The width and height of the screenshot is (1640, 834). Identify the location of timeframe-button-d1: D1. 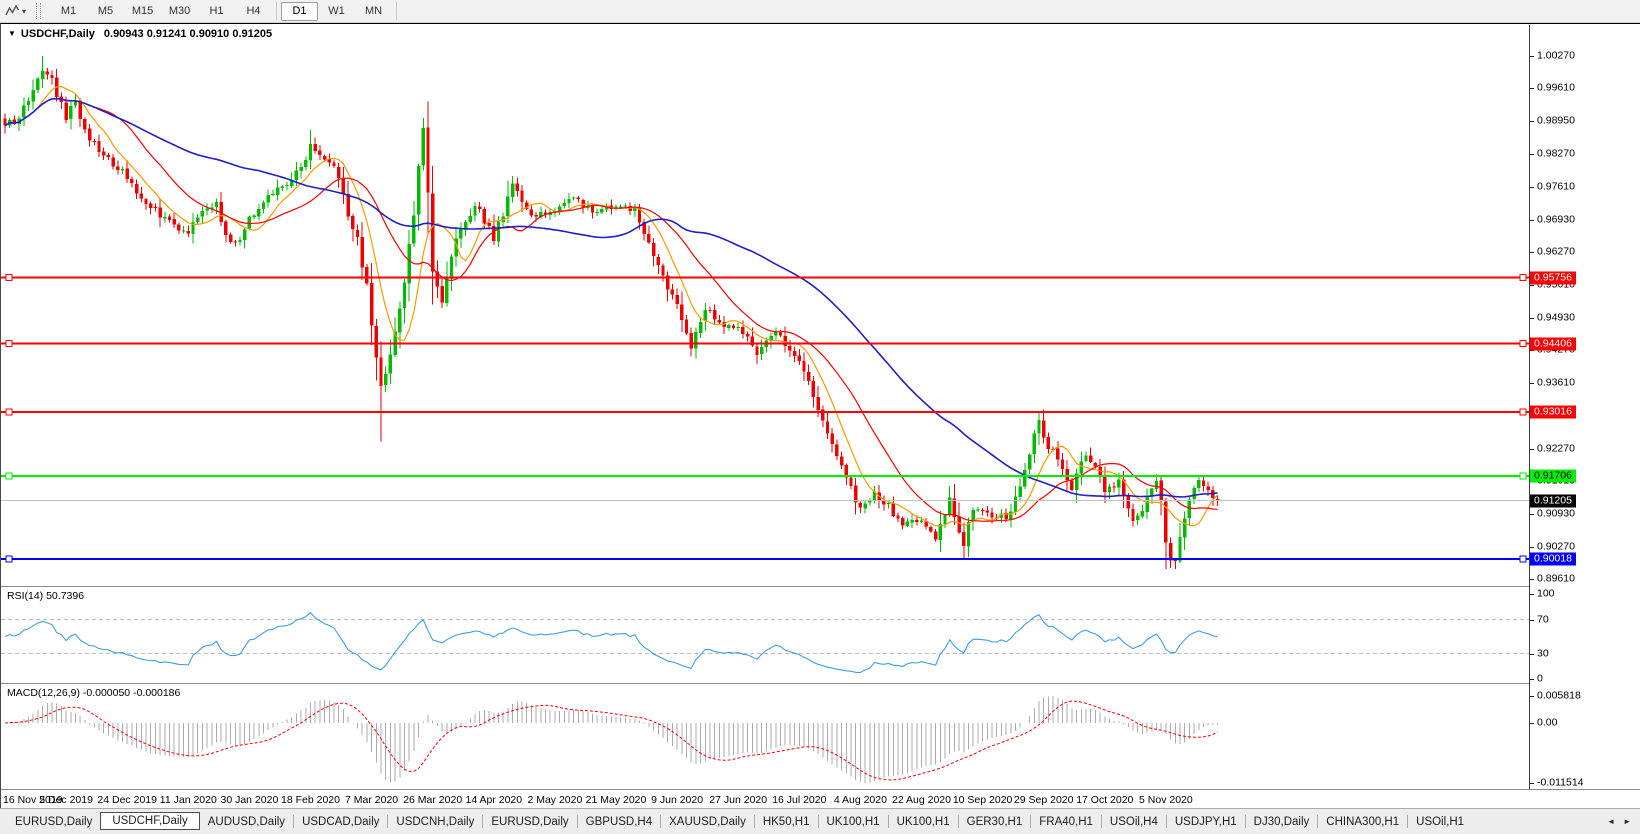
(300, 11).